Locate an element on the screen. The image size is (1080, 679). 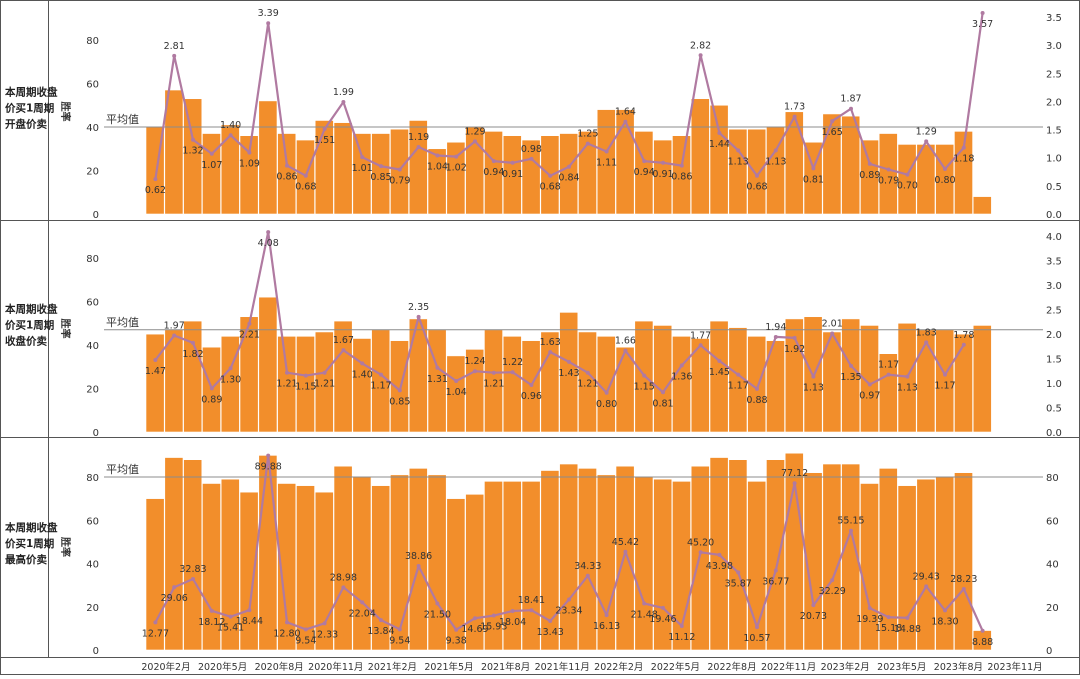
ratio-data-label: 2.81 is located at coordinates (174, 46).